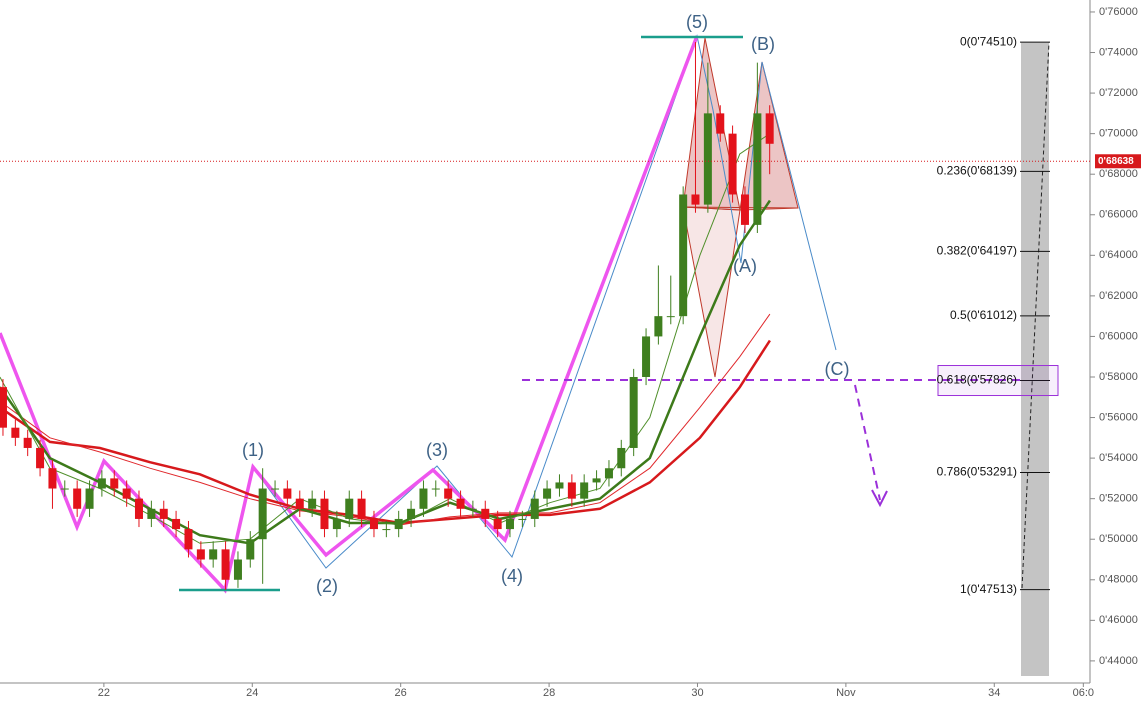 This screenshot has height=715, width=1141. I want to click on wave-label: (2), so click(327, 586).